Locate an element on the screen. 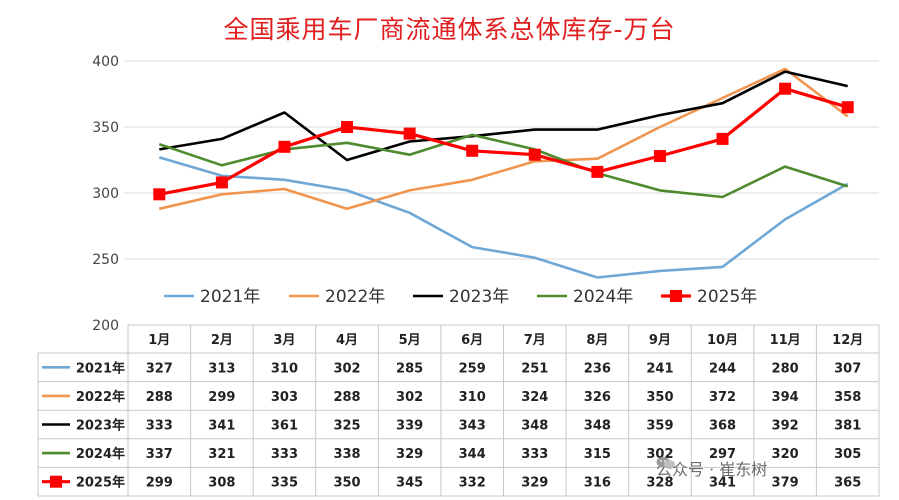  table-cell: 305 is located at coordinates (847, 454).